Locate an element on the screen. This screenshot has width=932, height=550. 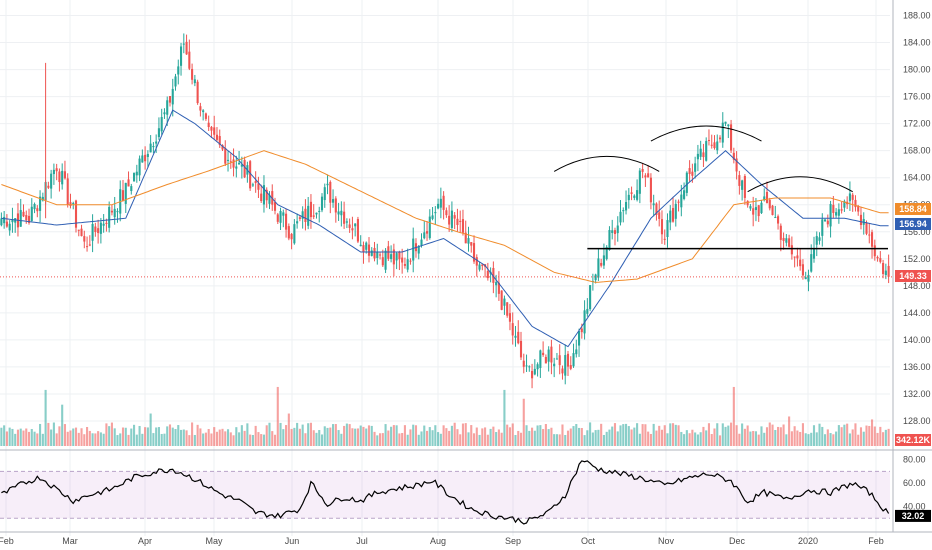
month-tick-label: Apr is located at coordinates (145, 541).